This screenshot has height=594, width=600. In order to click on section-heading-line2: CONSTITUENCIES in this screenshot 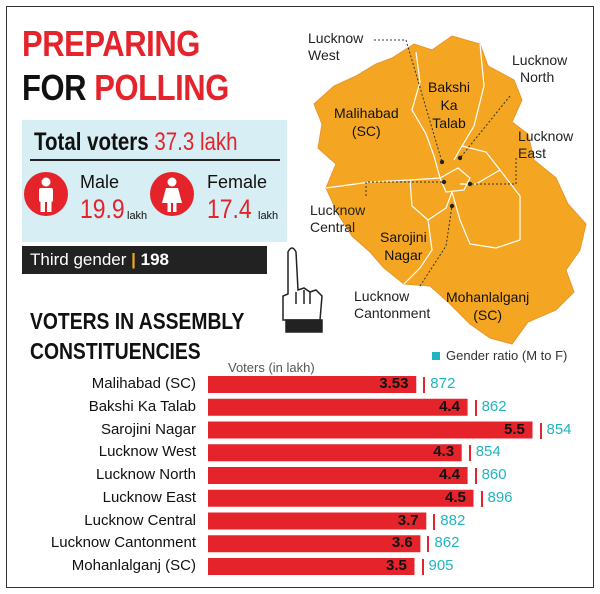, I will do `click(115, 351)`.